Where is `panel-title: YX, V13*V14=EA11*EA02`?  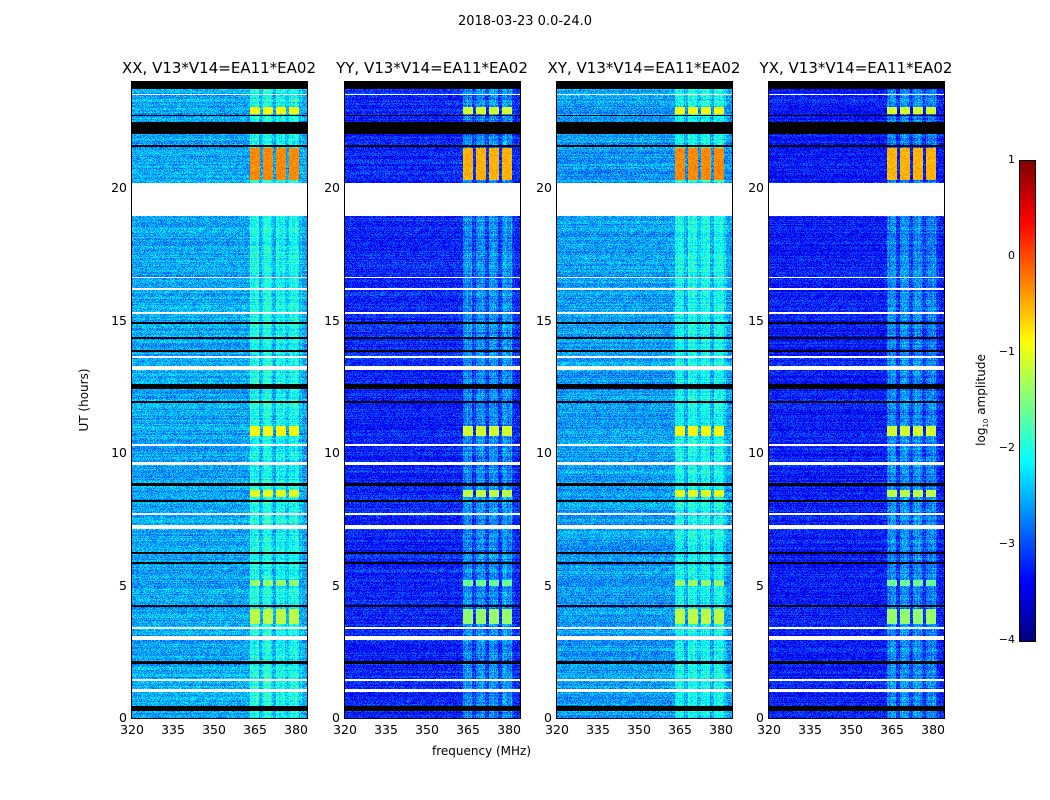
panel-title: YX, V13*V14=EA11*EA02 is located at coordinates (856, 68).